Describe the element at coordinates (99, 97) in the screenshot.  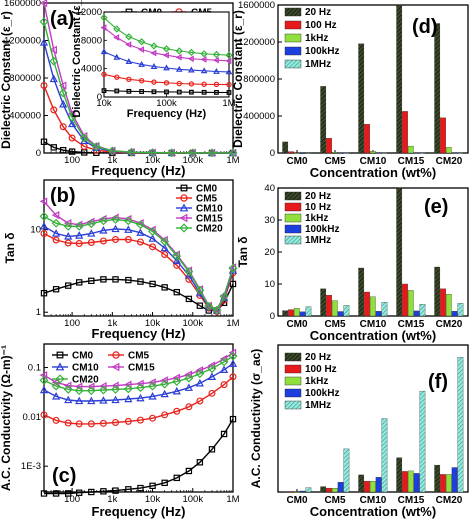
I see `inset-y-tick-label: 0` at that location.